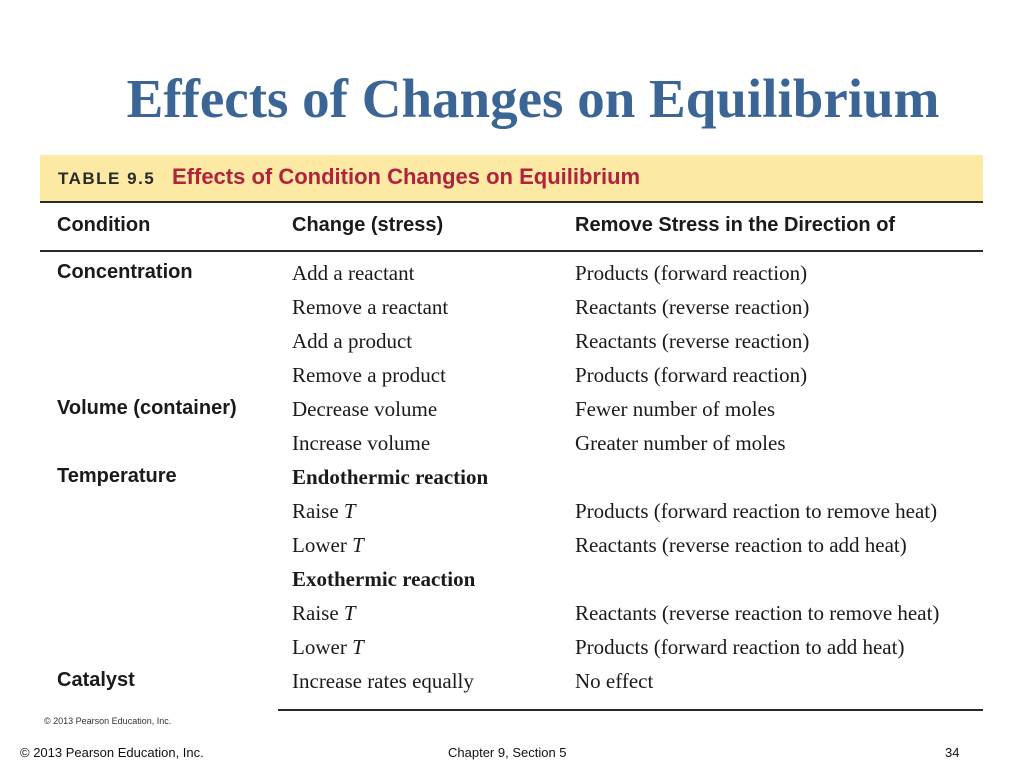 This screenshot has height=768, width=1024. I want to click on header-direction: Remove Stress in the Direction of, so click(735, 225).